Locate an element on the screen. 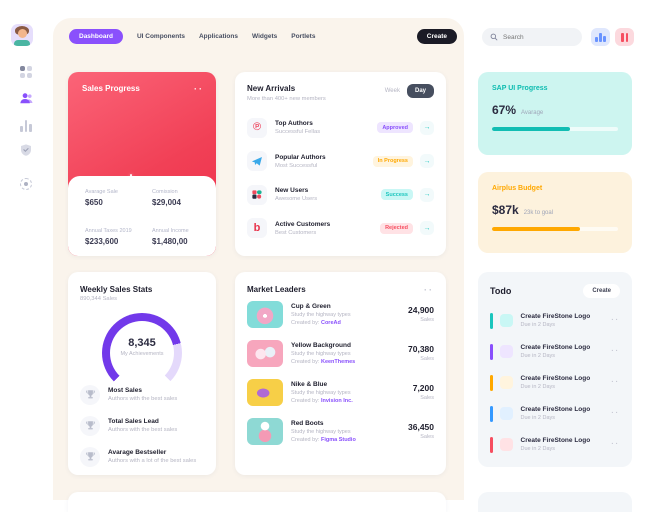 This screenshot has height=512, width=650. bebo-logo-icon: b is located at coordinates (257, 227).